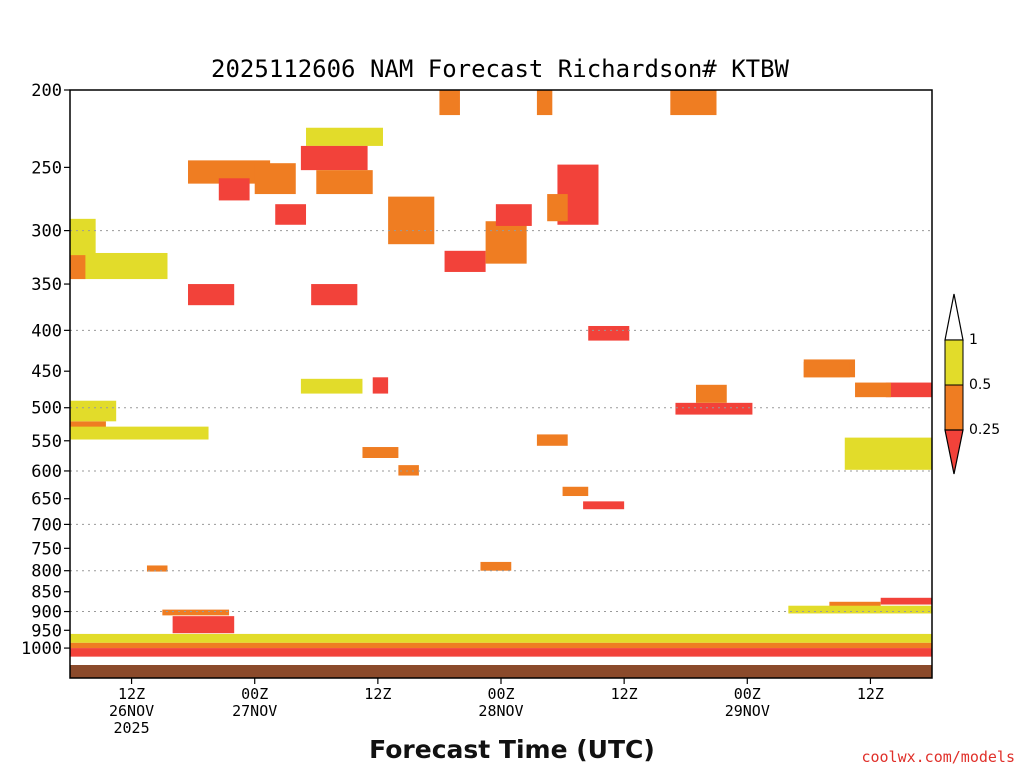  I want to click on y-tick-label-400: 400, so click(46, 331).